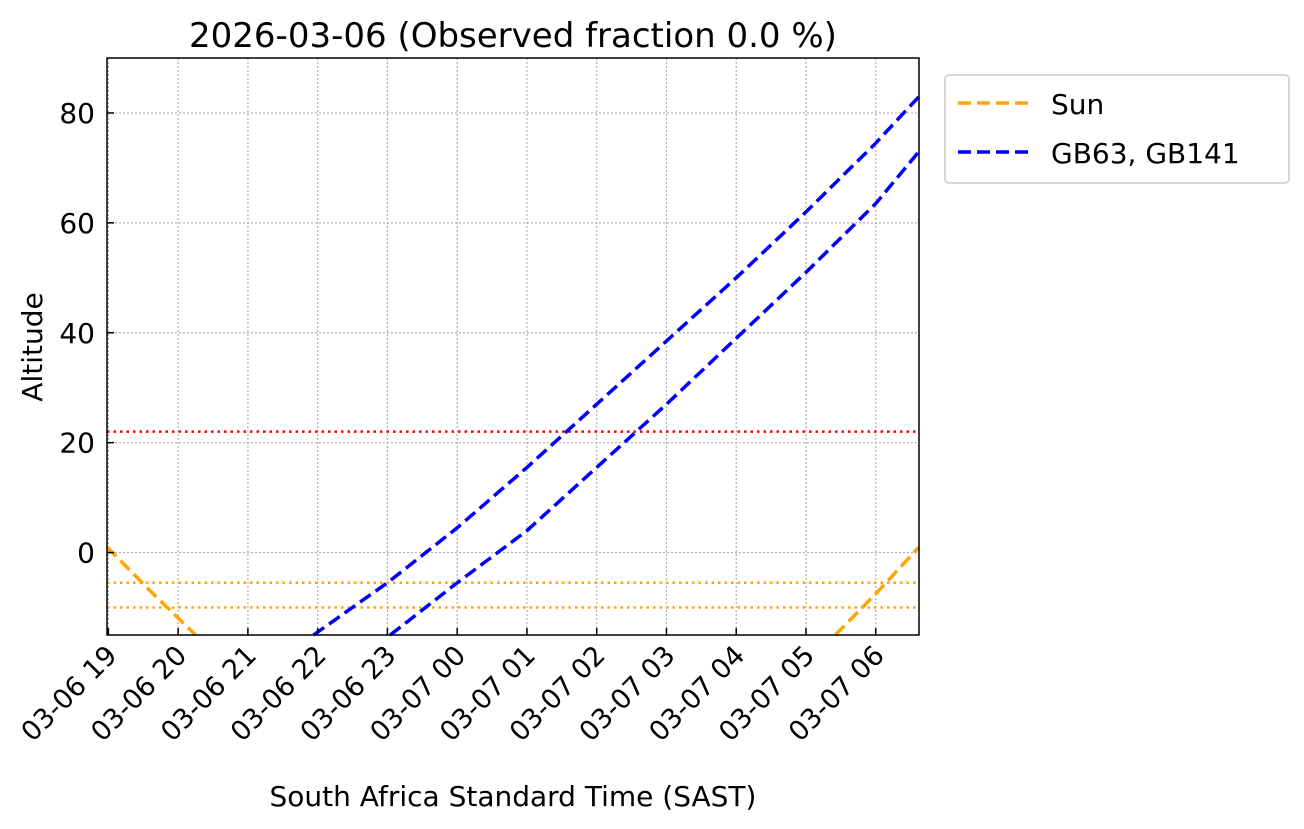  What do you see at coordinates (1077, 104) in the screenshot?
I see `legend-sun-label: Sun` at bounding box center [1077, 104].